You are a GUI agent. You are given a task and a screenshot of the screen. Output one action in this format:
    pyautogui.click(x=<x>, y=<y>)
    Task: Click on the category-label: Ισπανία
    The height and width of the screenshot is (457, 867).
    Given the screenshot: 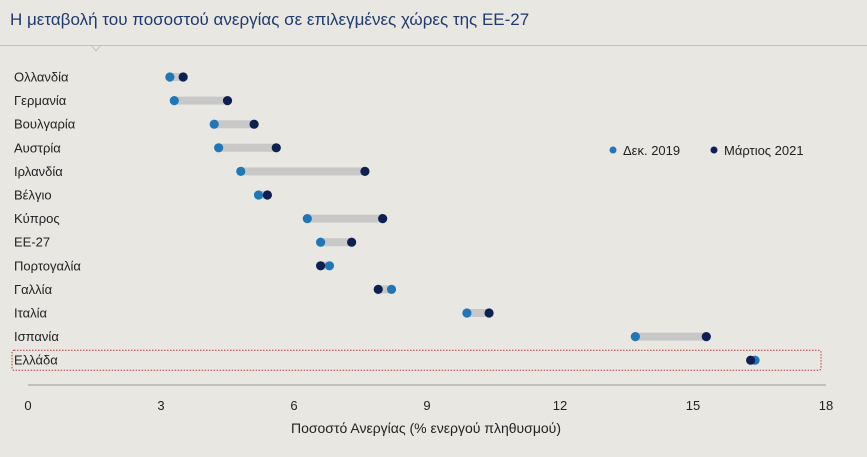 What is the action you would take?
    pyautogui.click(x=36, y=336)
    